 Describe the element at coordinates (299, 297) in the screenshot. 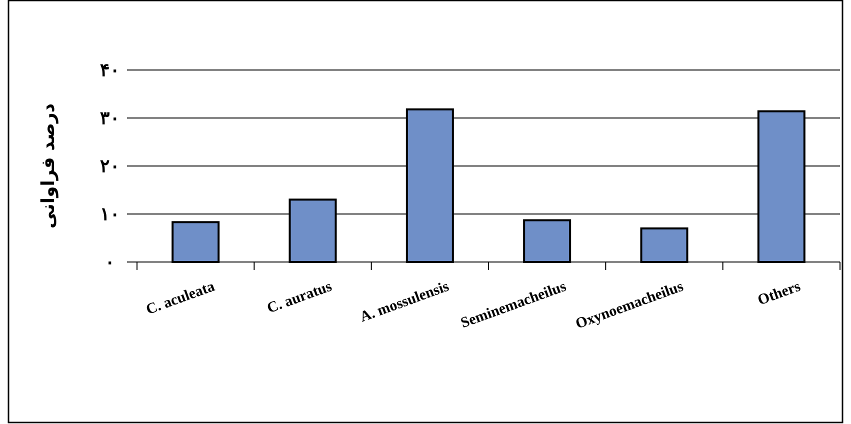

I see `x-tick-label: C. auratus` at that location.